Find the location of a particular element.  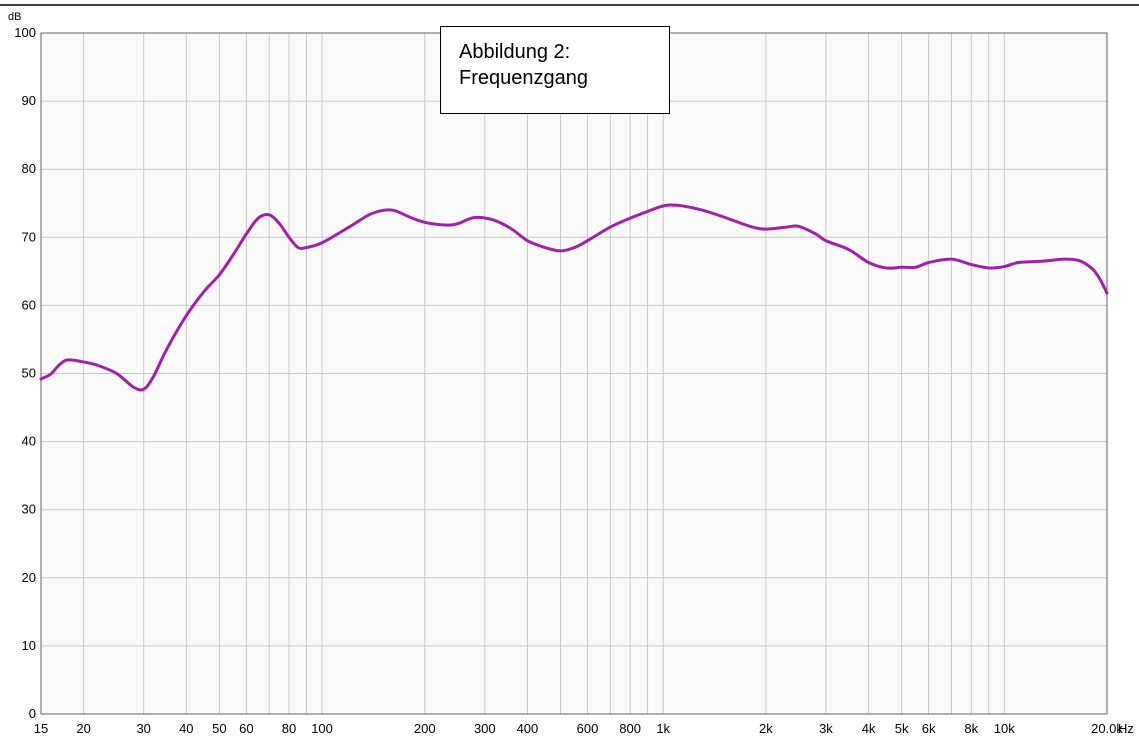

x-tick-label: 50 is located at coordinates (219, 728).